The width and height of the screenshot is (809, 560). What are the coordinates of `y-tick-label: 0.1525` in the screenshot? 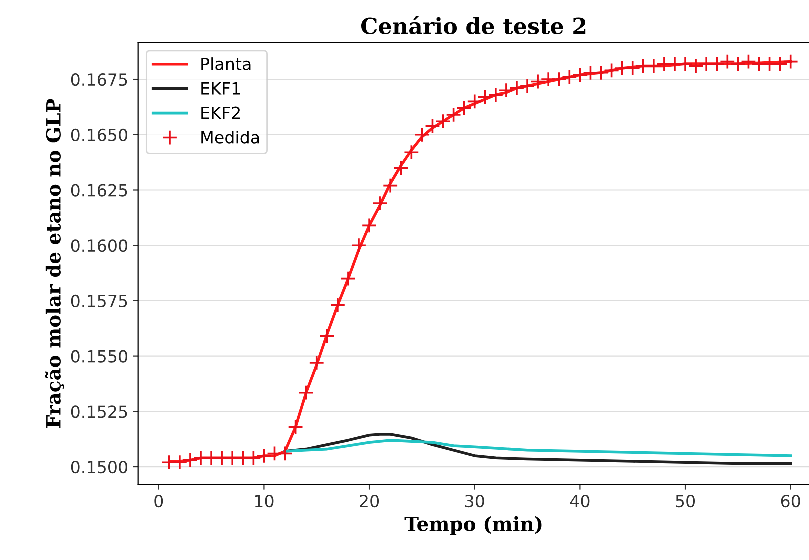 It's located at (99, 412).